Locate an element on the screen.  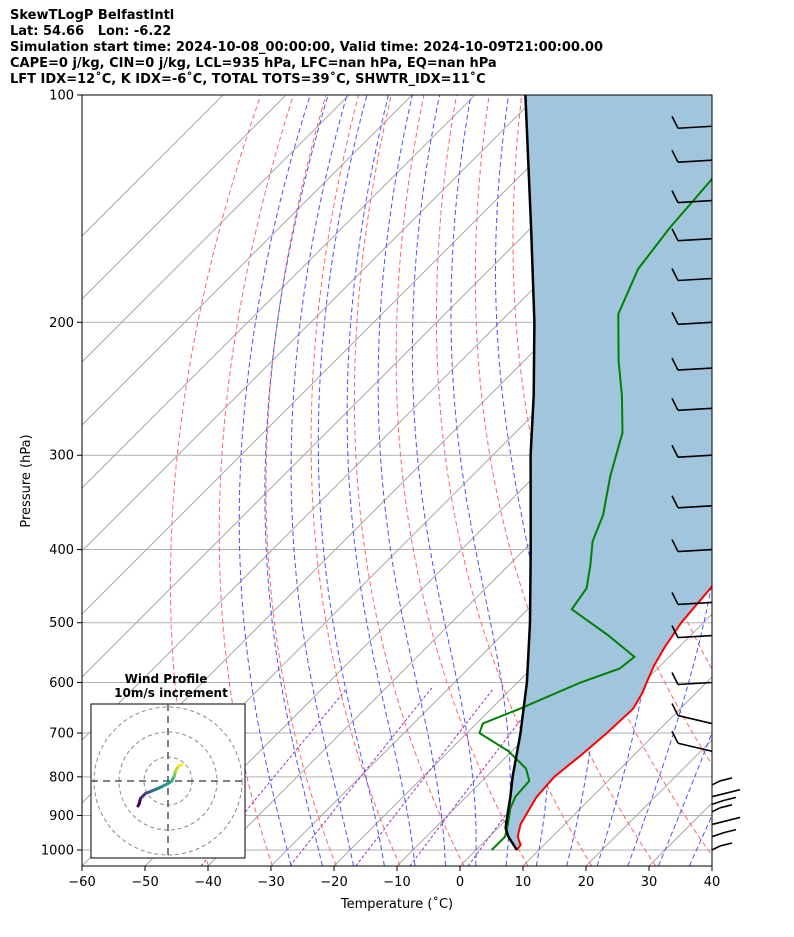
x-tick-label: −60 is located at coordinates (81, 882).